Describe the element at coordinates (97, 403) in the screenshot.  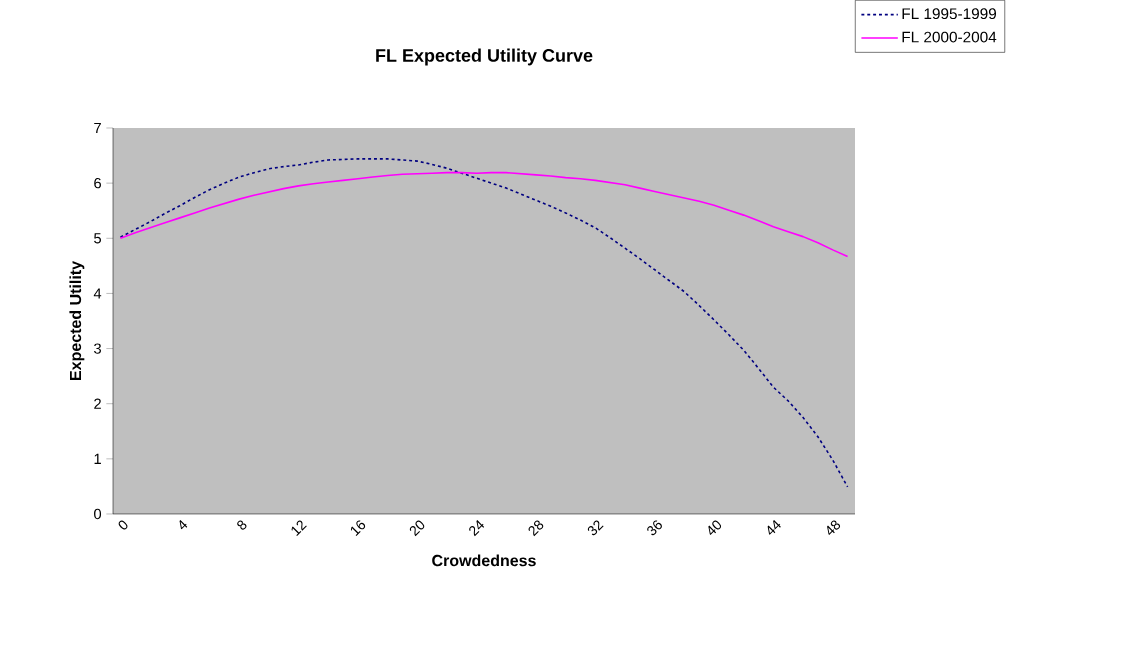
I see `y-tick-label: 2` at that location.